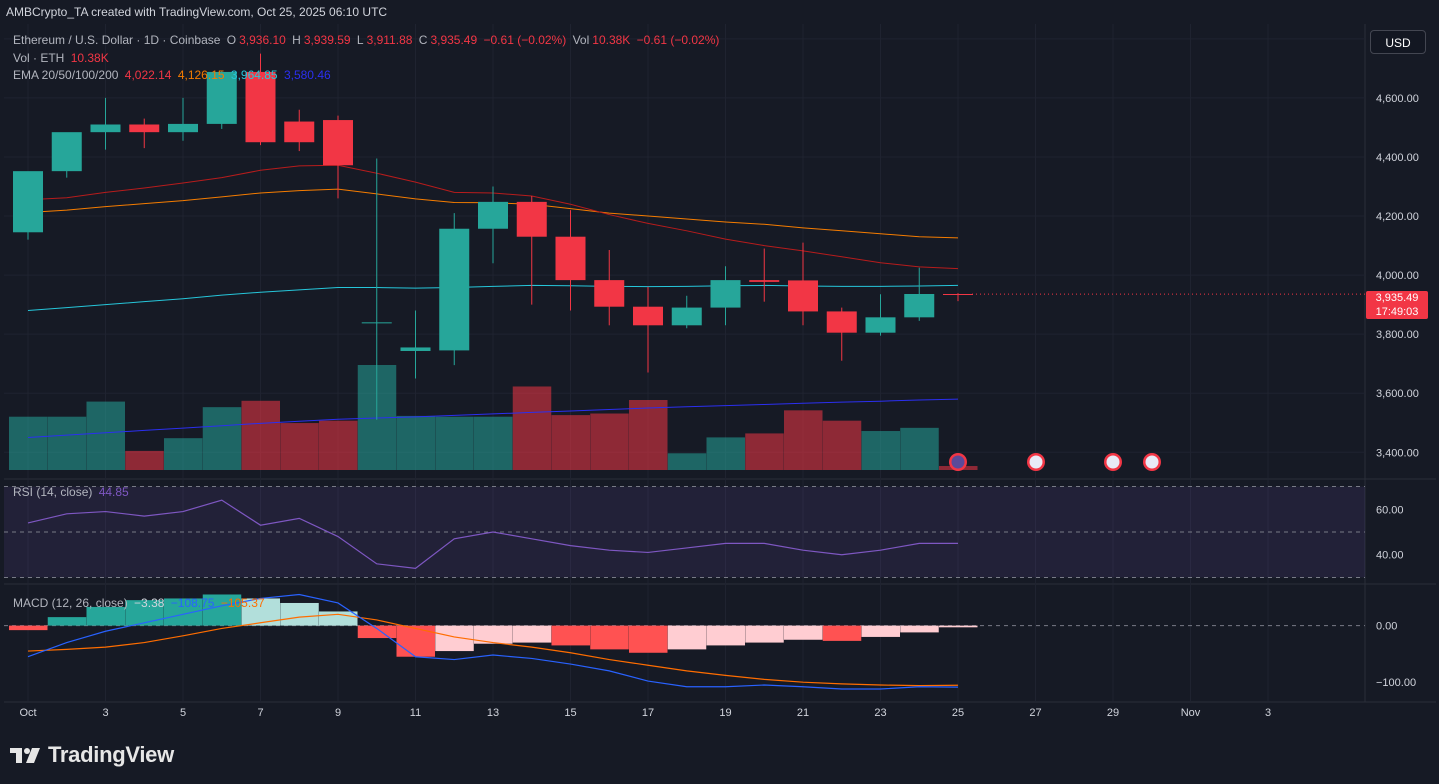 The image size is (1439, 784). Describe the element at coordinates (66, 75) in the screenshot. I see `ema-label: EMA 20/50/100/200` at that location.